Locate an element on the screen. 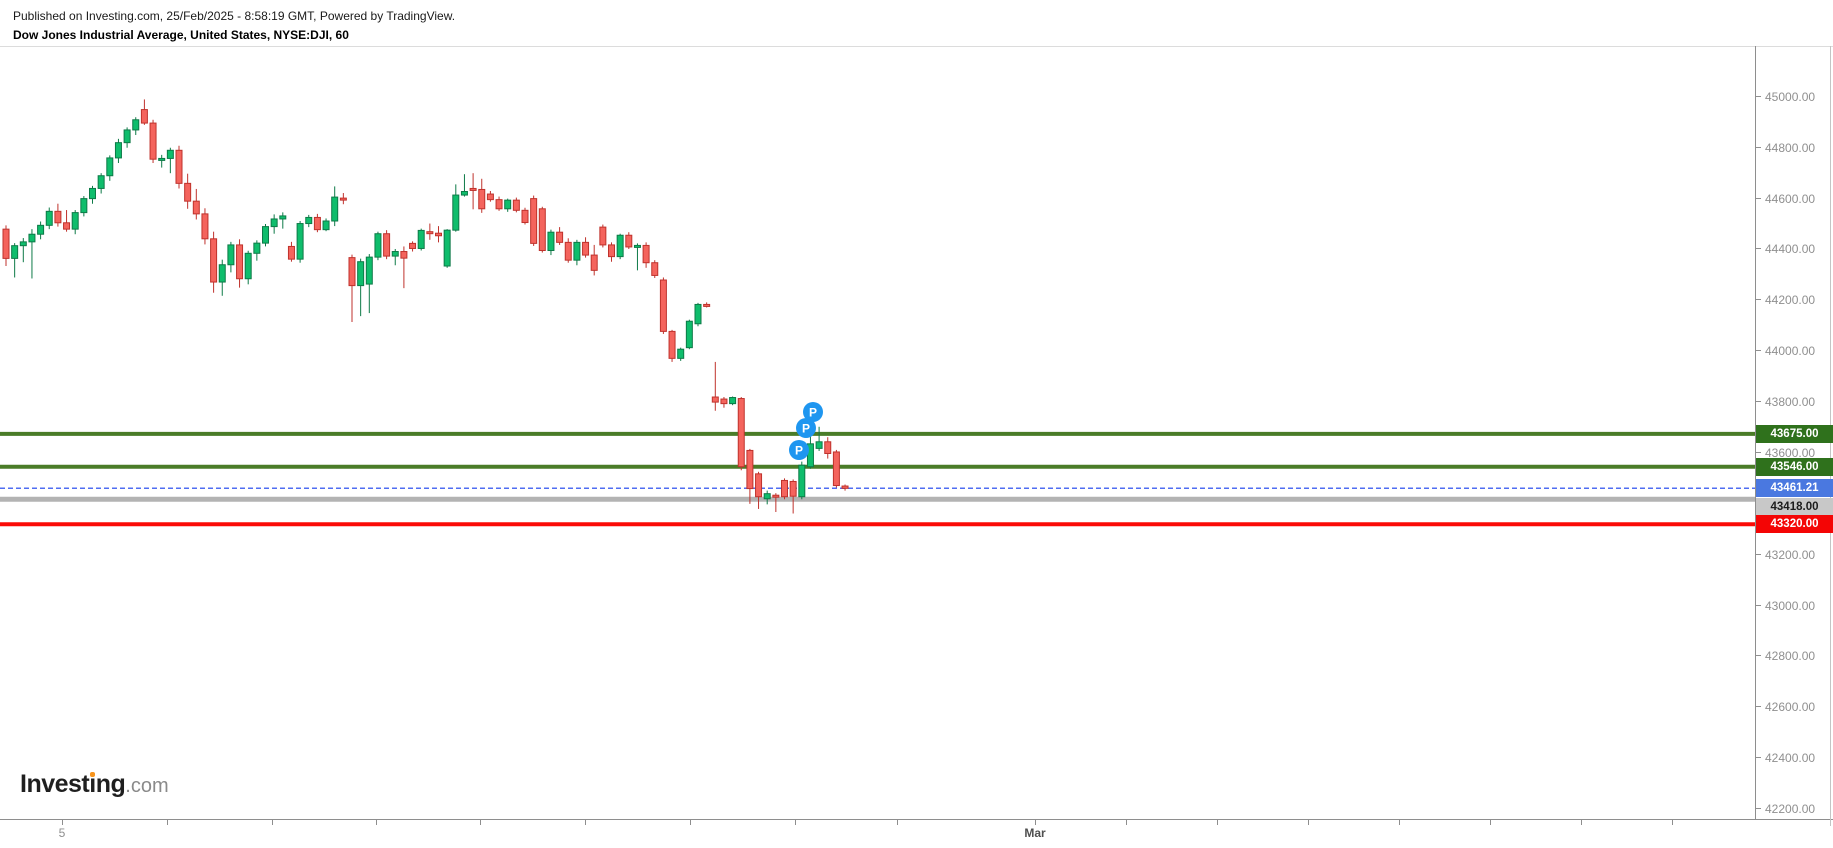 This screenshot has width=1833, height=848. price-tick-label: 42200.00 is located at coordinates (1794, 809).